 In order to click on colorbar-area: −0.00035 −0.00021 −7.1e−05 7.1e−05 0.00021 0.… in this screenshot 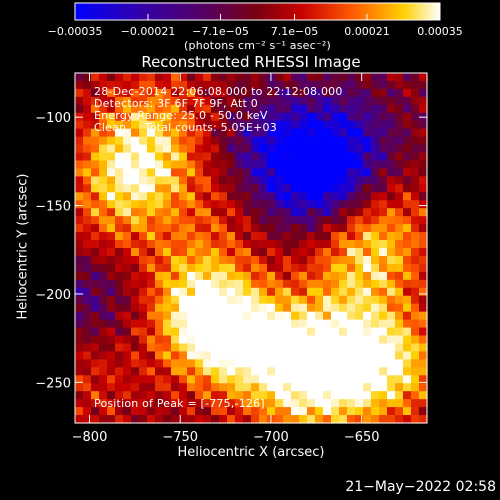, I will do `click(255, 20)`.